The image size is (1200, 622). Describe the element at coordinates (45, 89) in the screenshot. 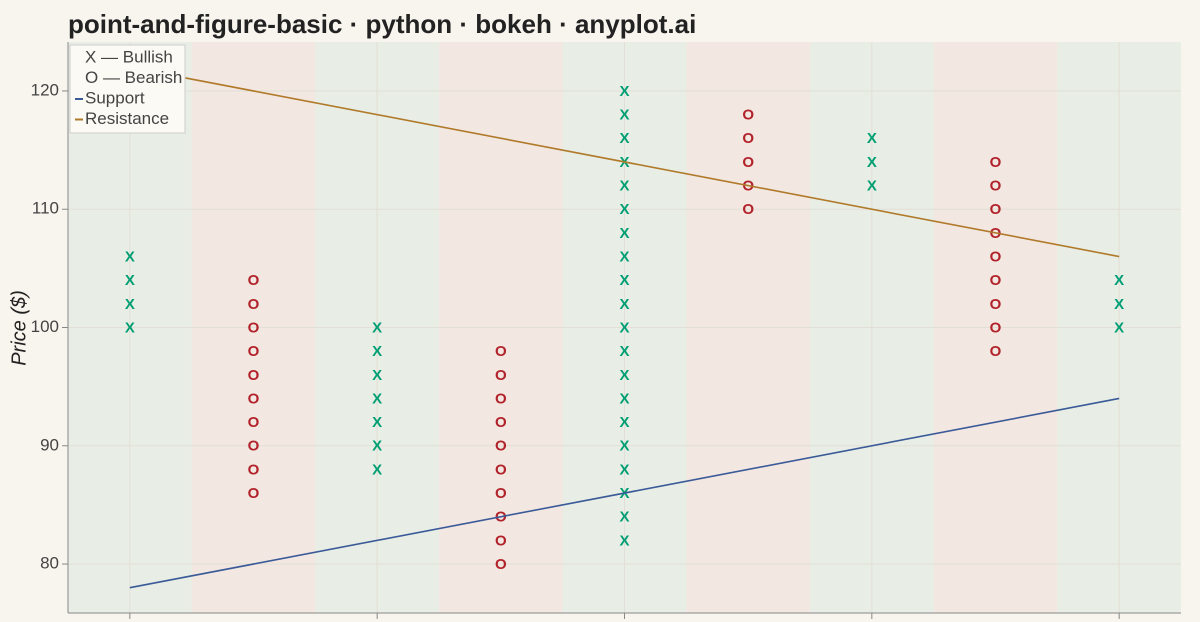

I see `y-tick-label: 120` at that location.